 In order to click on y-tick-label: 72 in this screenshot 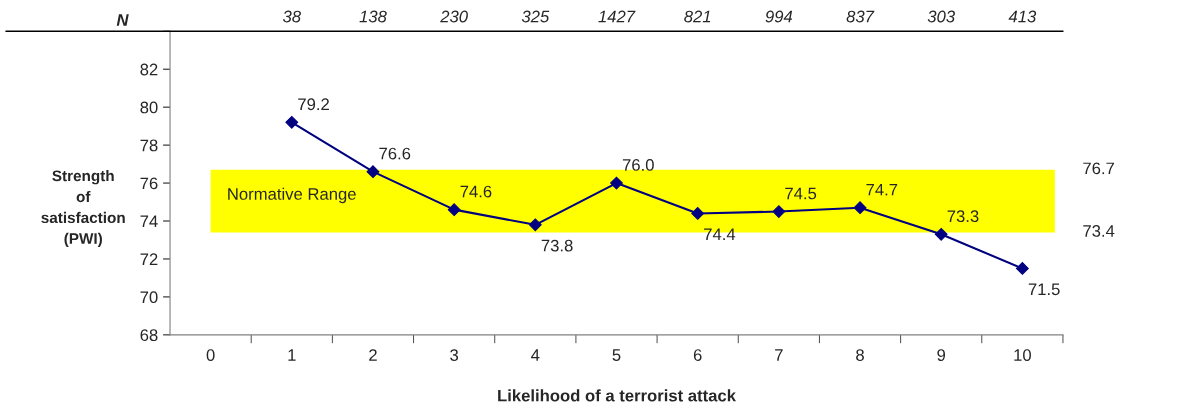, I will do `click(149, 259)`.